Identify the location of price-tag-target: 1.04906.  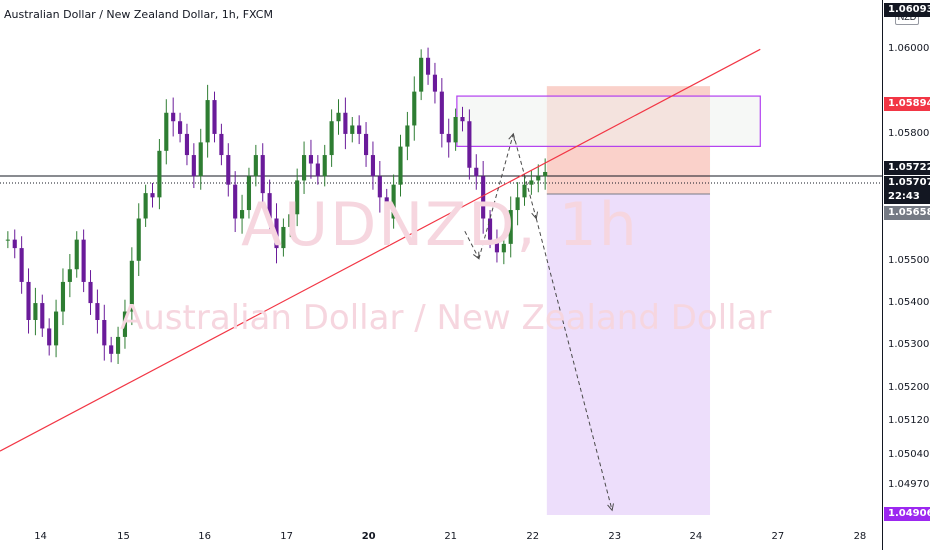
(908, 514).